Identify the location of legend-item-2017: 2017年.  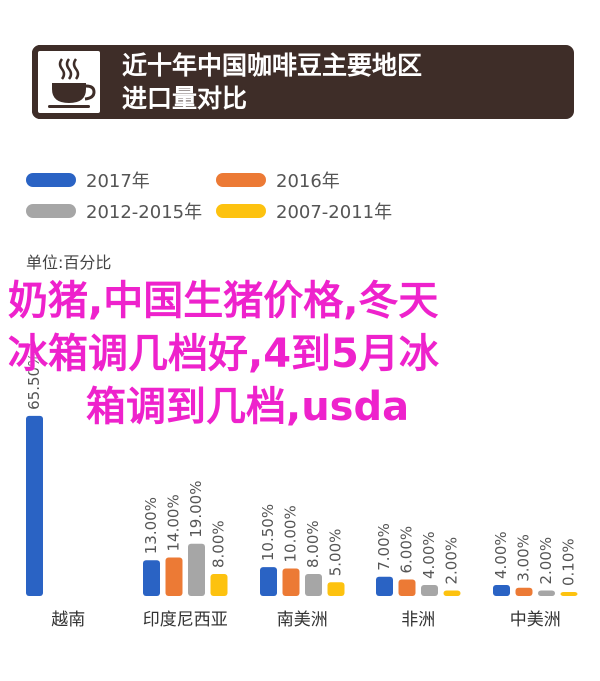
(88, 181).